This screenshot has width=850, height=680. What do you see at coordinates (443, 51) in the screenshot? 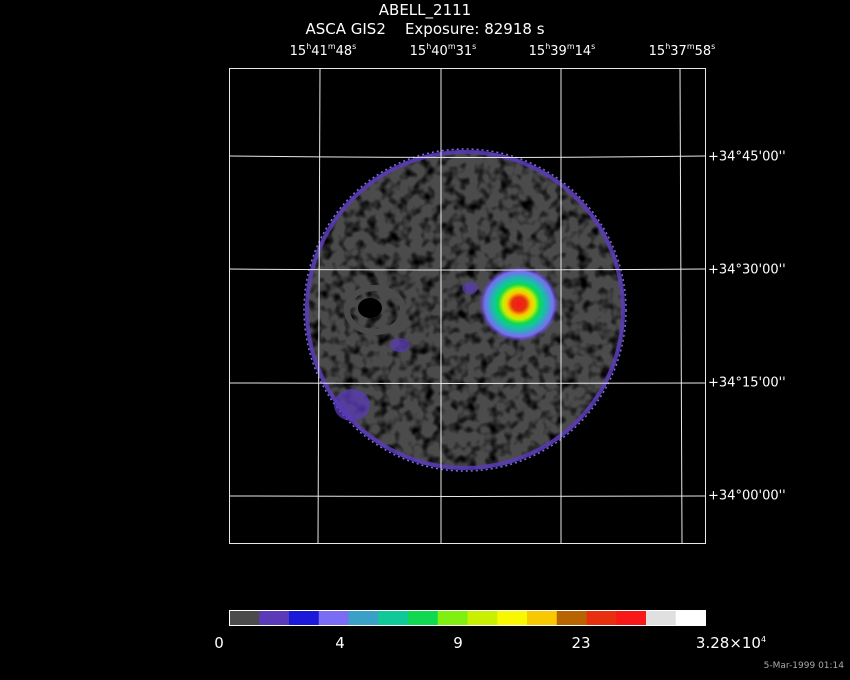
I see `ra-tick-label: 15h40m31s` at bounding box center [443, 51].